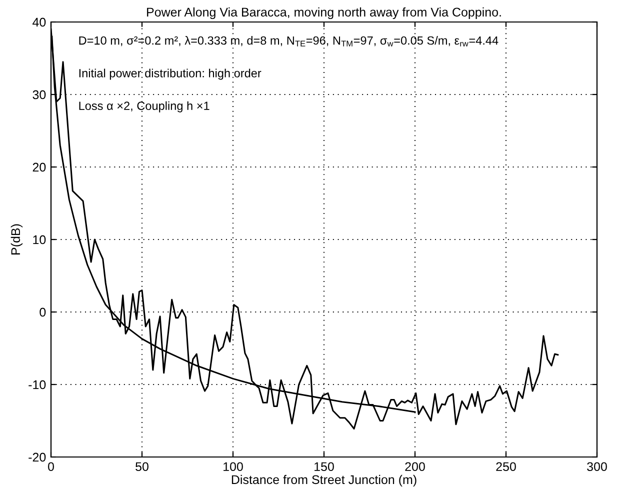 This screenshot has height=489, width=617. What do you see at coordinates (144, 106) in the screenshot?
I see `annotation: Loss α ×2, Coupling h ×1` at bounding box center [144, 106].